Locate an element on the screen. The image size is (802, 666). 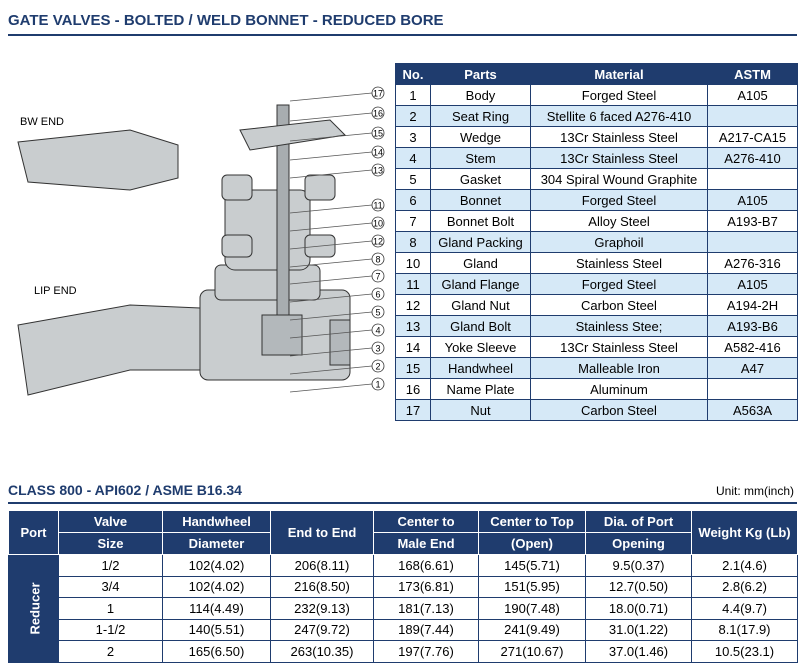
header-cell: Center to Top is located at coordinates (532, 521).